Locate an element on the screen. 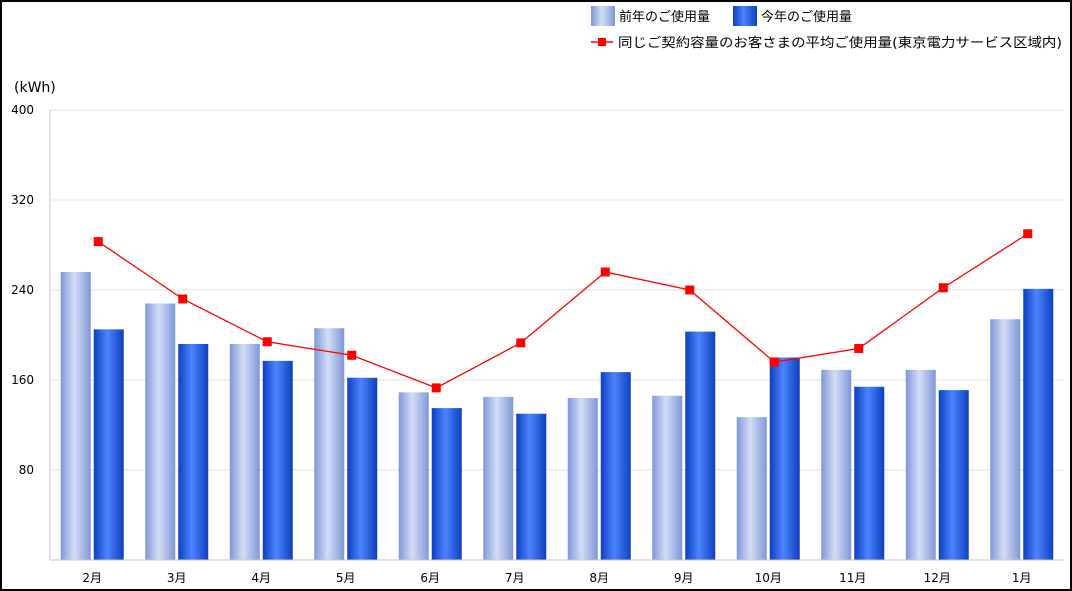 This screenshot has height=591, width=1072. x-tick-label: 2月 is located at coordinates (92, 578).